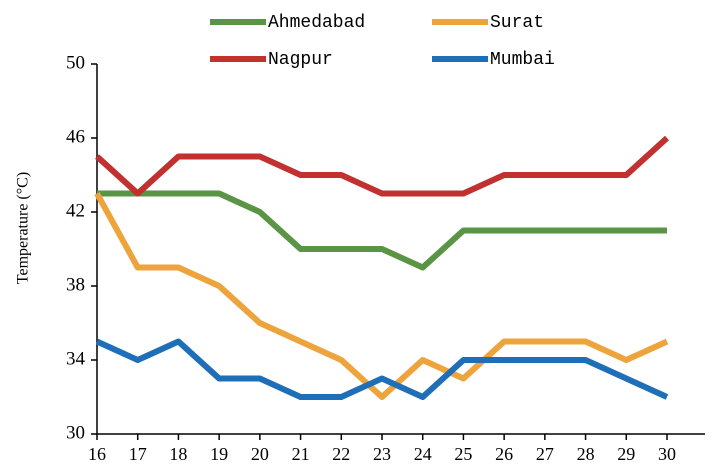 The height and width of the screenshot is (465, 714). Describe the element at coordinates (626, 454) in the screenshot. I see `x-tick-label: 29` at that location.